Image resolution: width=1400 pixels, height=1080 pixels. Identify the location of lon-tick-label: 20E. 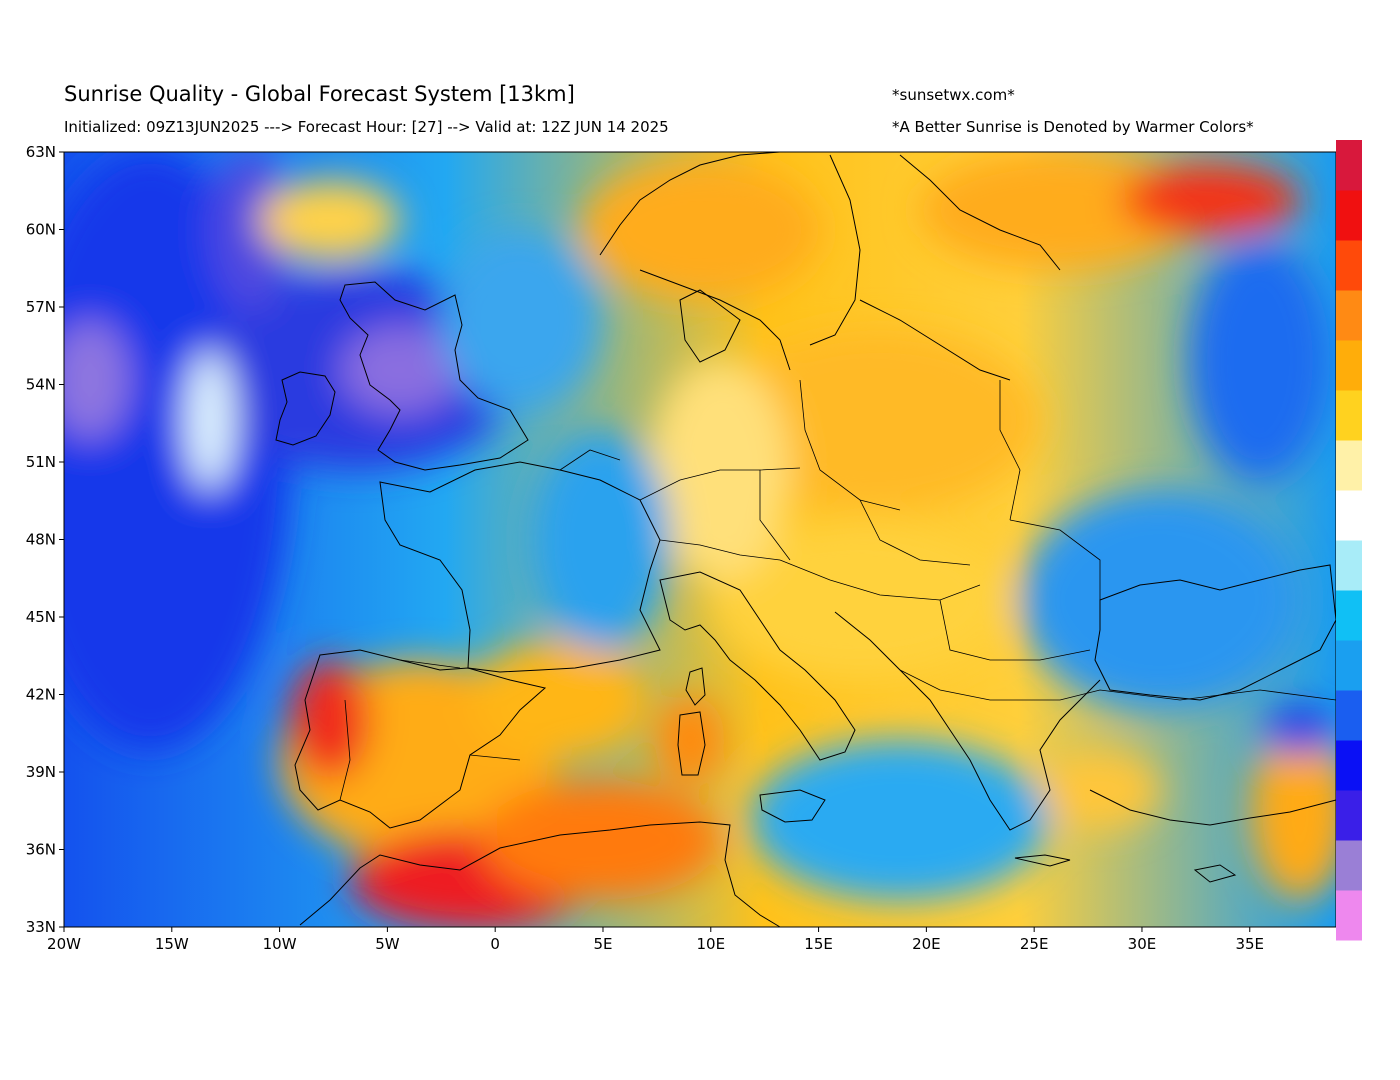
(926, 944).